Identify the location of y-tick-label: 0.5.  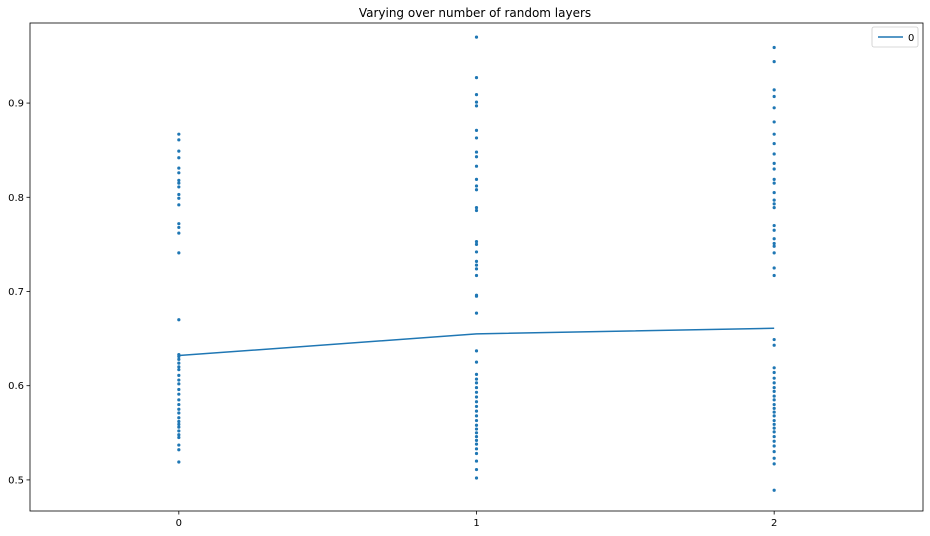
(16, 480).